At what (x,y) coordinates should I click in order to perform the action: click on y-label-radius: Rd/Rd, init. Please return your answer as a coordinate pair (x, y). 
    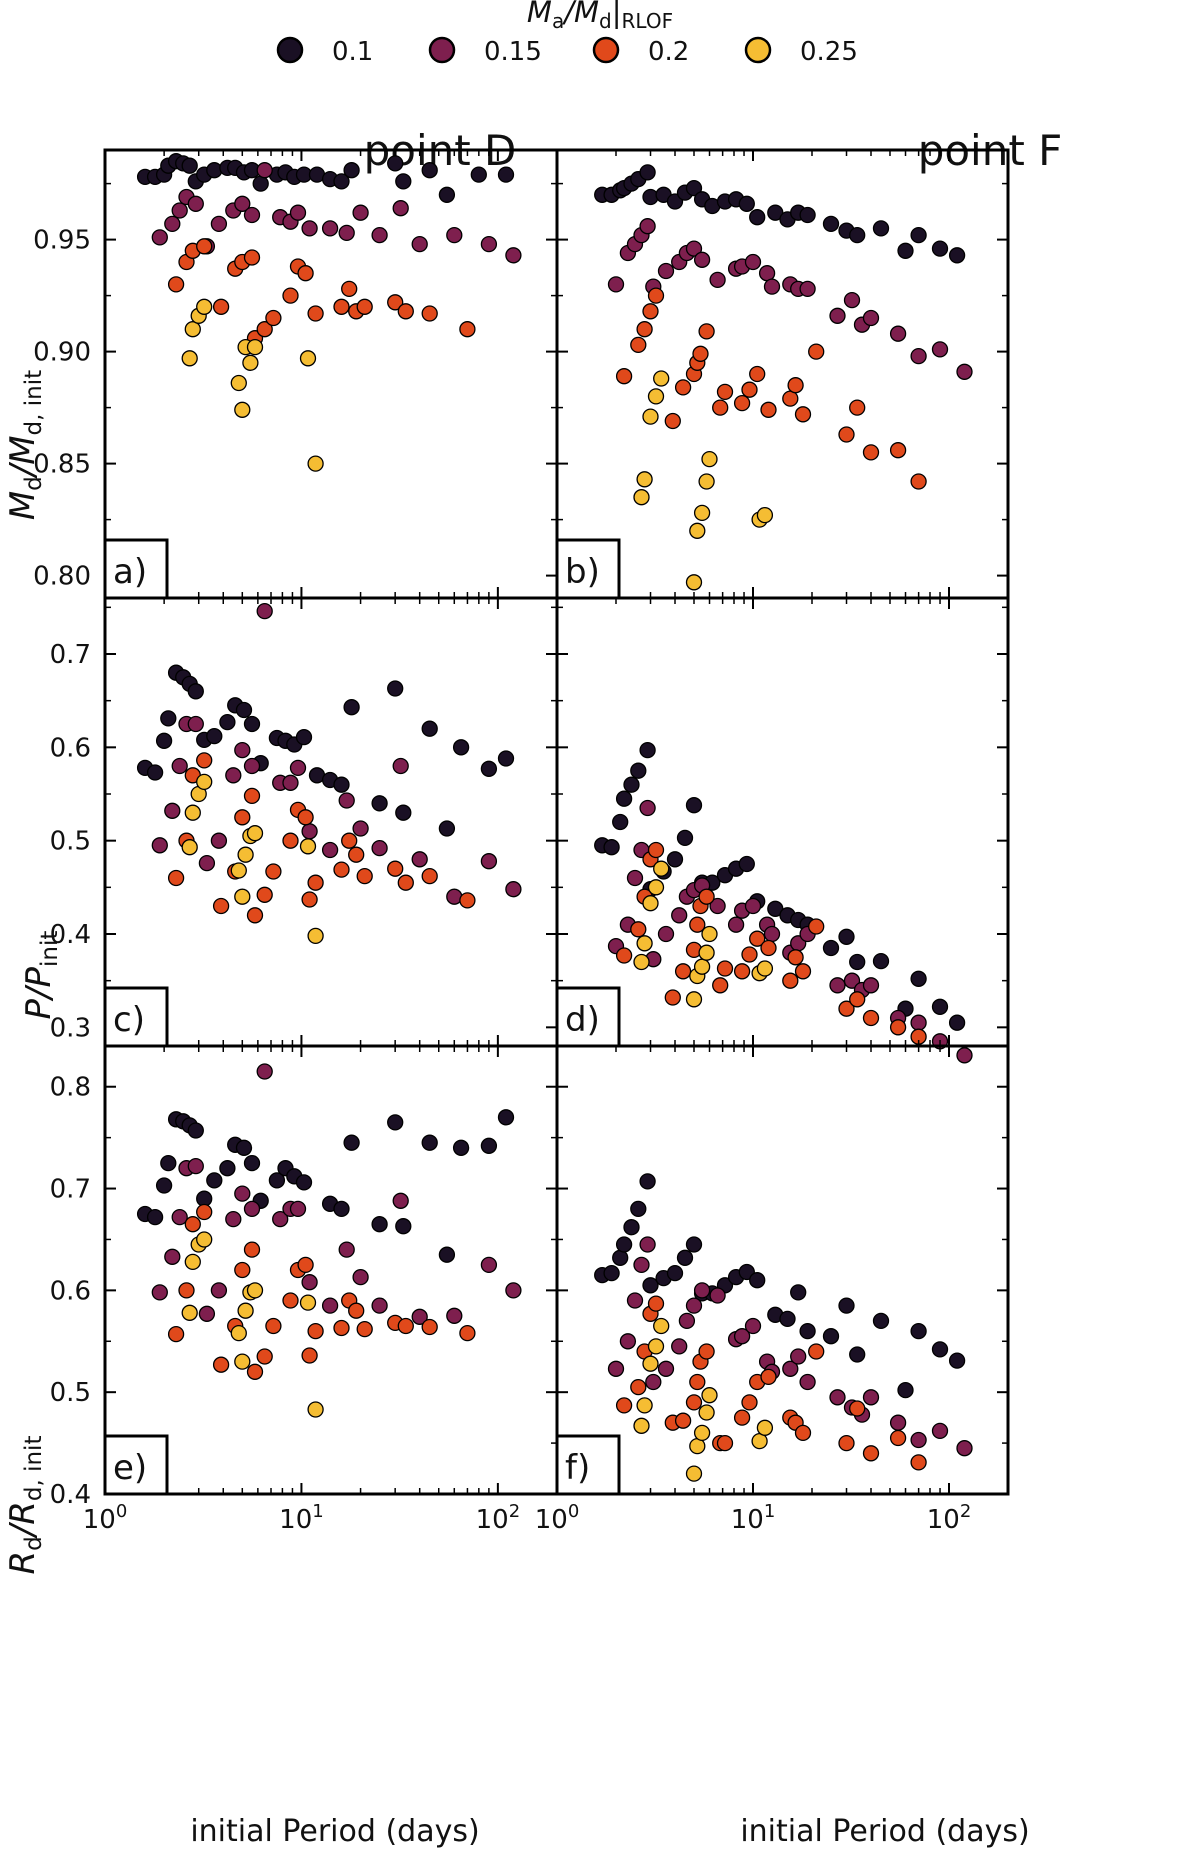
    Looking at the image, I should click on (25, 1505).